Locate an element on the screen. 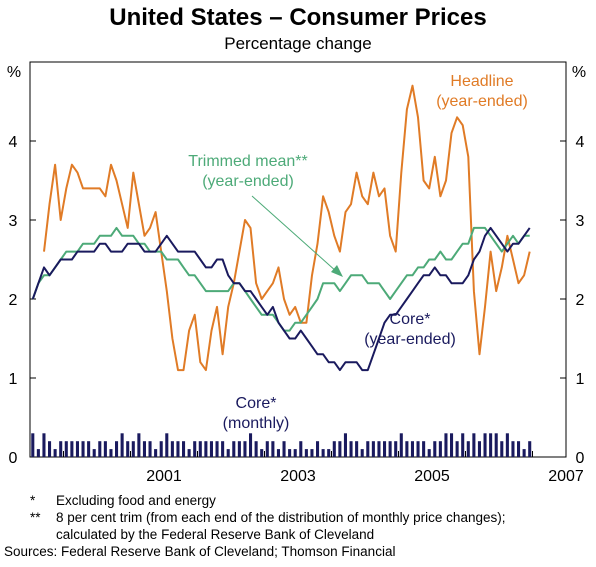 Image resolution: width=596 pixels, height=567 pixels. y-tick-label-right: 1 is located at coordinates (580, 379).